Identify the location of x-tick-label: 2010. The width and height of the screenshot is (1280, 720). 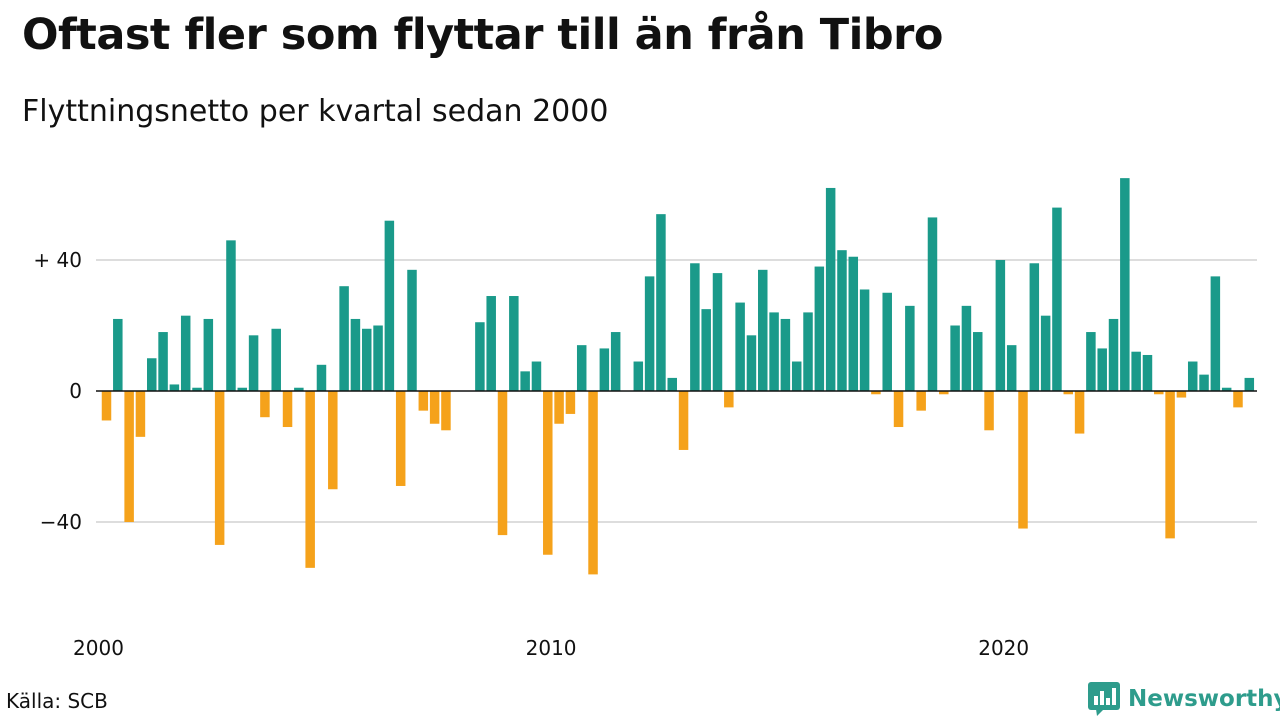
(551, 648).